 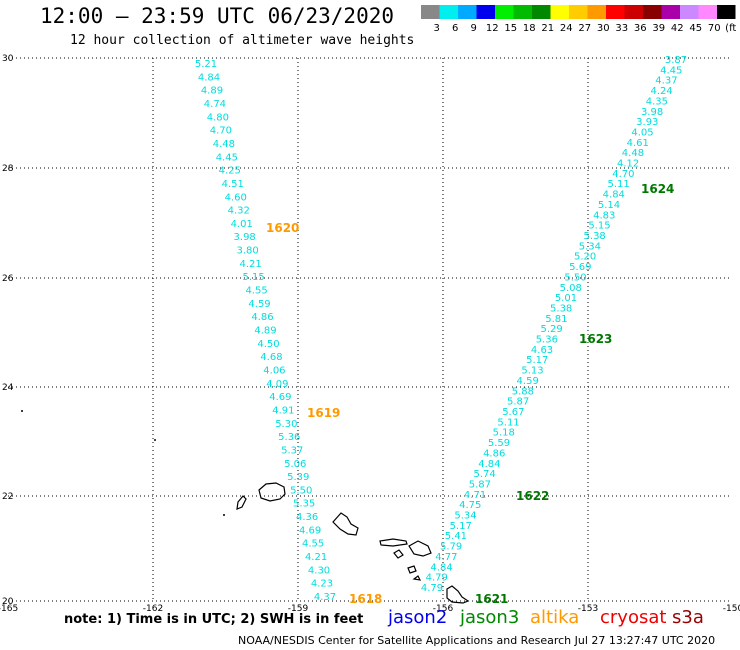 I want to click on swh-value: 5.41, so click(x=456, y=536).